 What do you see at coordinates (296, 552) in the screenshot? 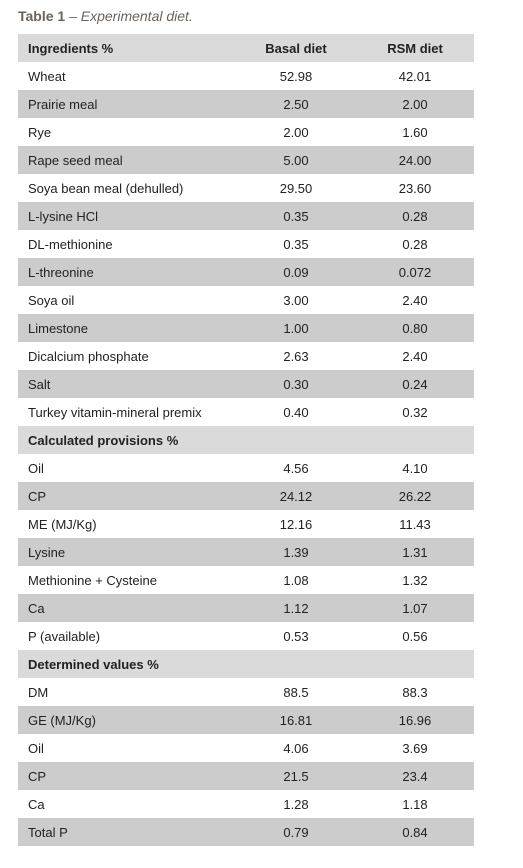
I see `value-cell: 1.39` at bounding box center [296, 552].